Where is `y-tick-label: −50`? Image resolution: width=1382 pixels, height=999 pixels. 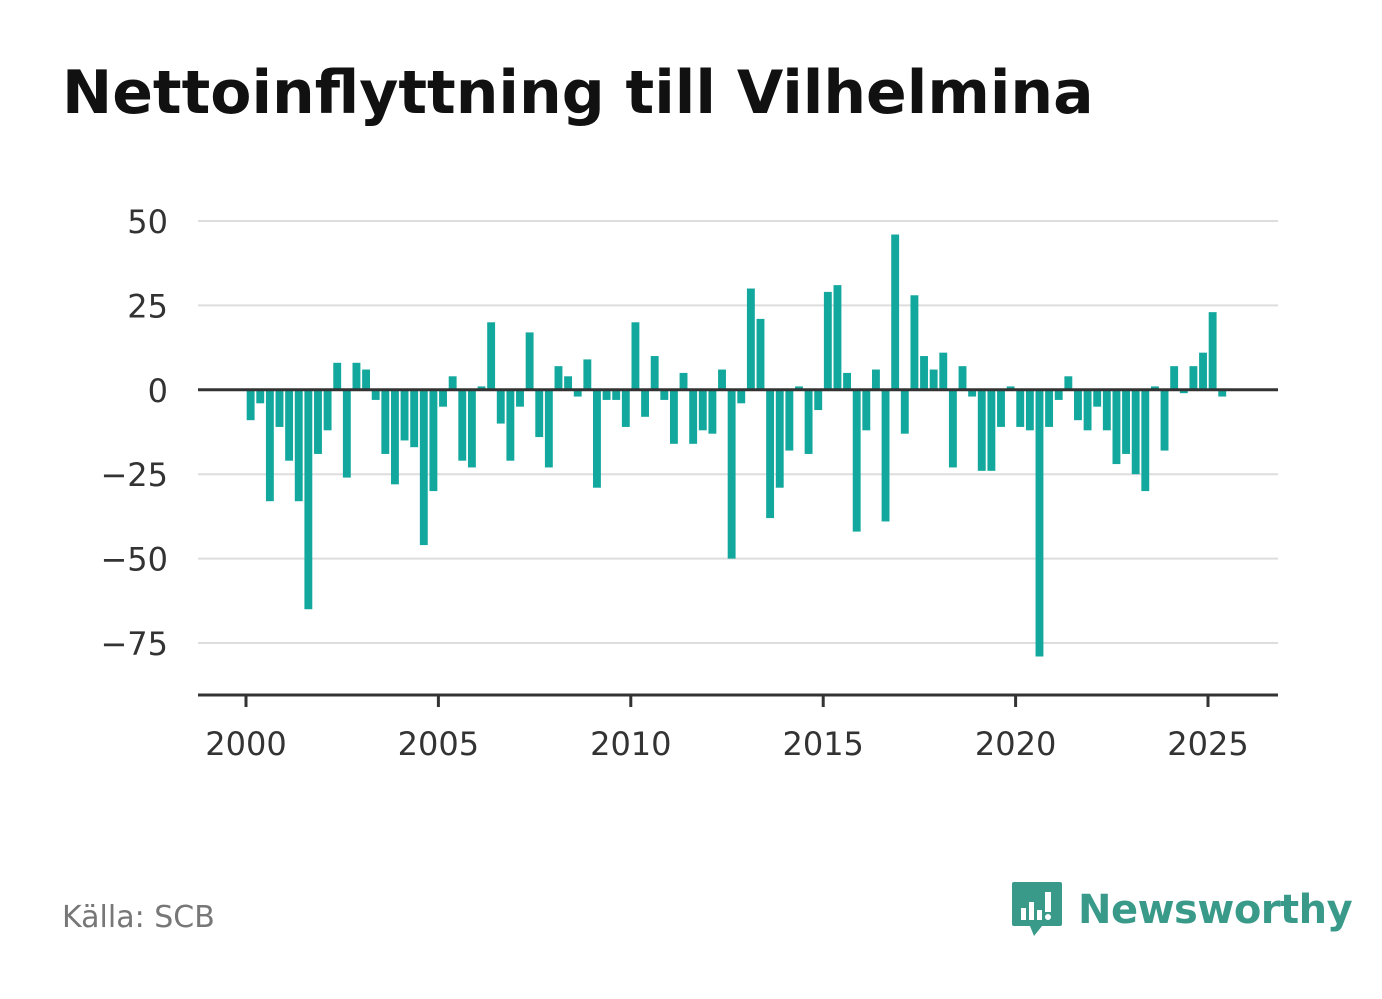 y-tick-label: −50 is located at coordinates (134, 560).